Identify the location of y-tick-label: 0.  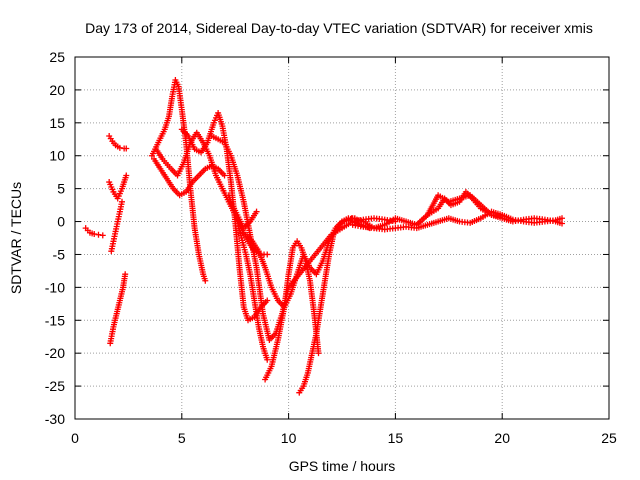
(61, 222).